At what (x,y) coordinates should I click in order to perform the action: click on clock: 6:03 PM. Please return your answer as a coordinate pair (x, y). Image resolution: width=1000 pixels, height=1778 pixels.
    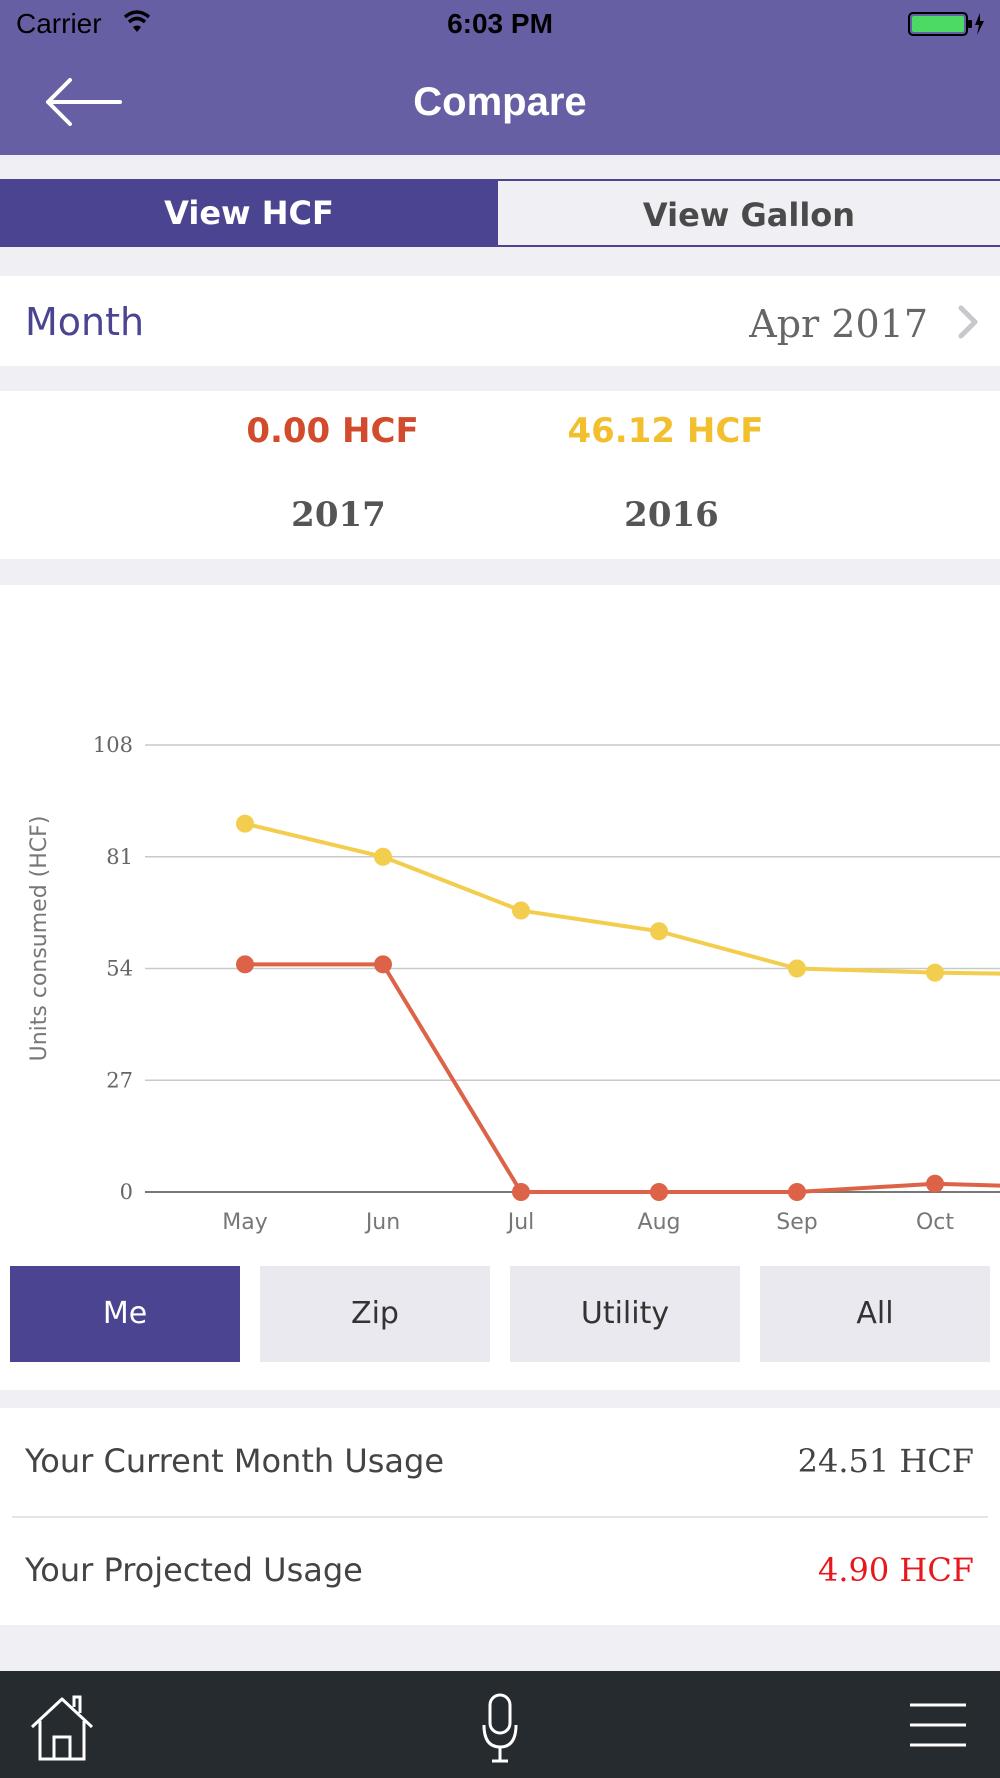
    Looking at the image, I should click on (500, 23).